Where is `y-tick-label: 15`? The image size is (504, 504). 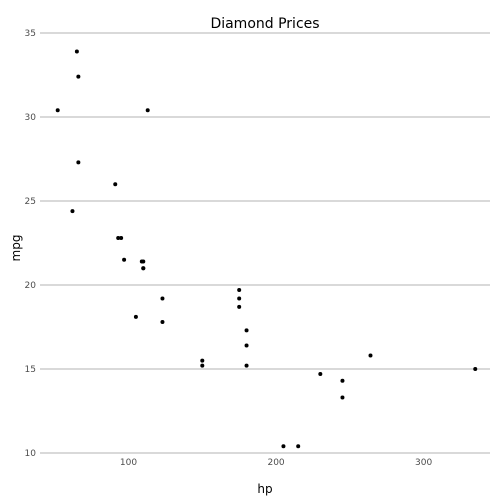 y-tick-label: 15 is located at coordinates (30, 370).